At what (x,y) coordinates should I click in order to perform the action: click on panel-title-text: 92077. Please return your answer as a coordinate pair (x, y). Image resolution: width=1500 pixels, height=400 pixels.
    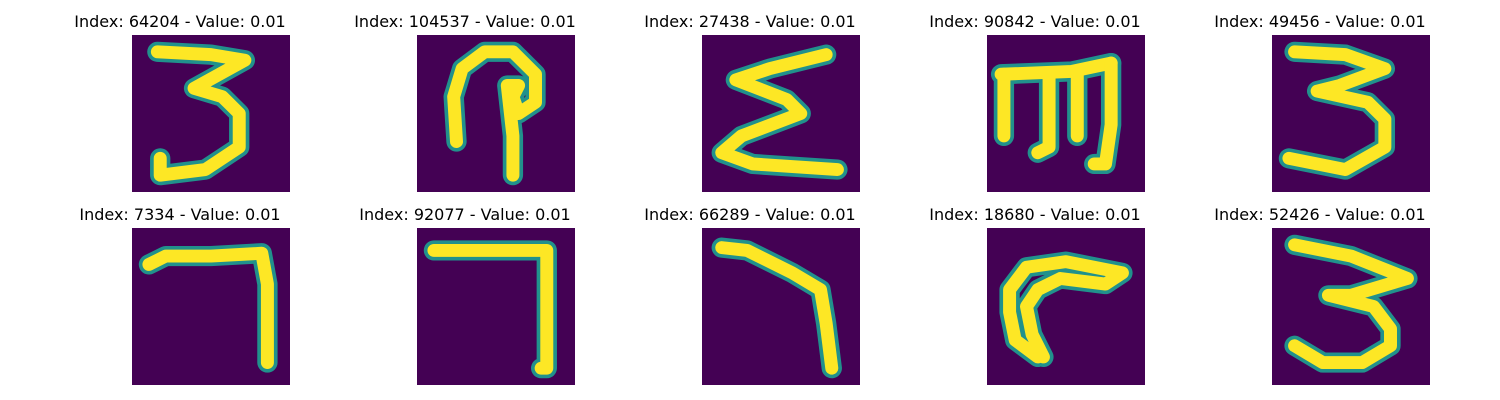
    Looking at the image, I should click on (439, 214).